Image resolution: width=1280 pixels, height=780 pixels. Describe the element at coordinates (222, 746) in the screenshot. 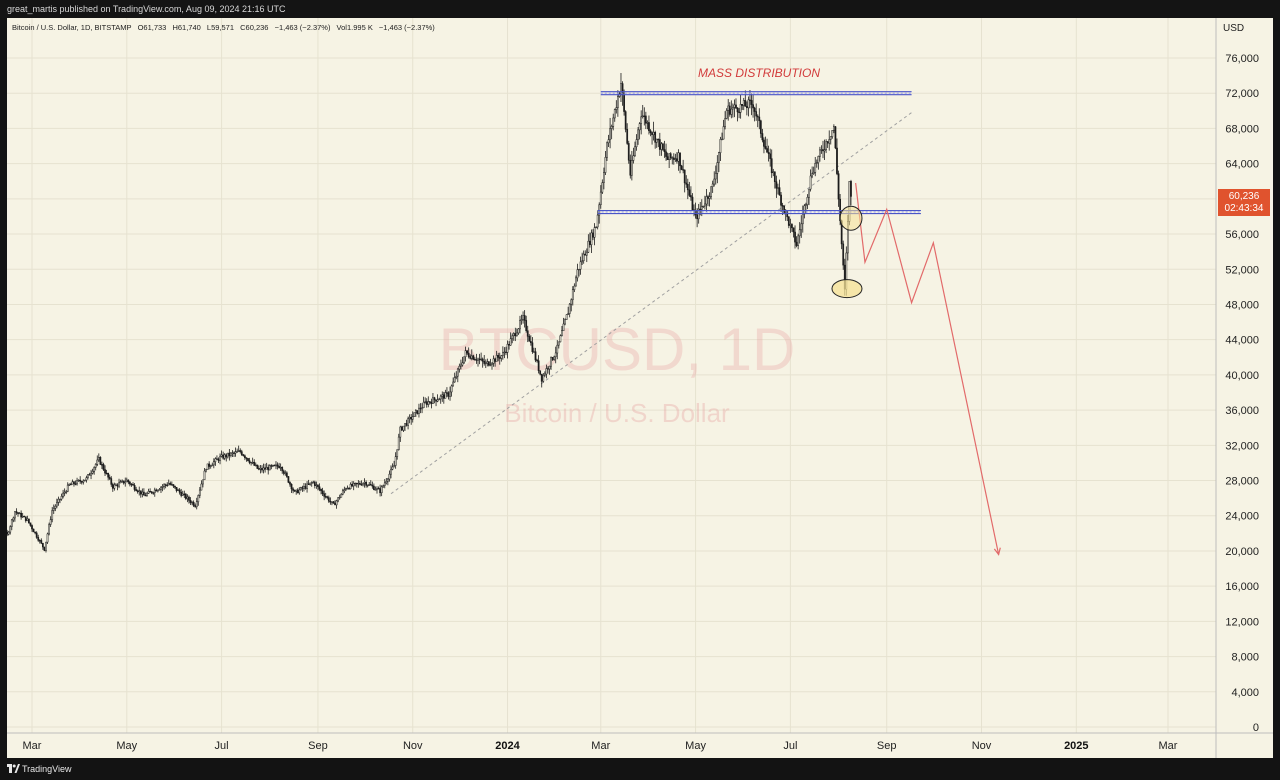

I see `x-tick-label: Jul` at that location.